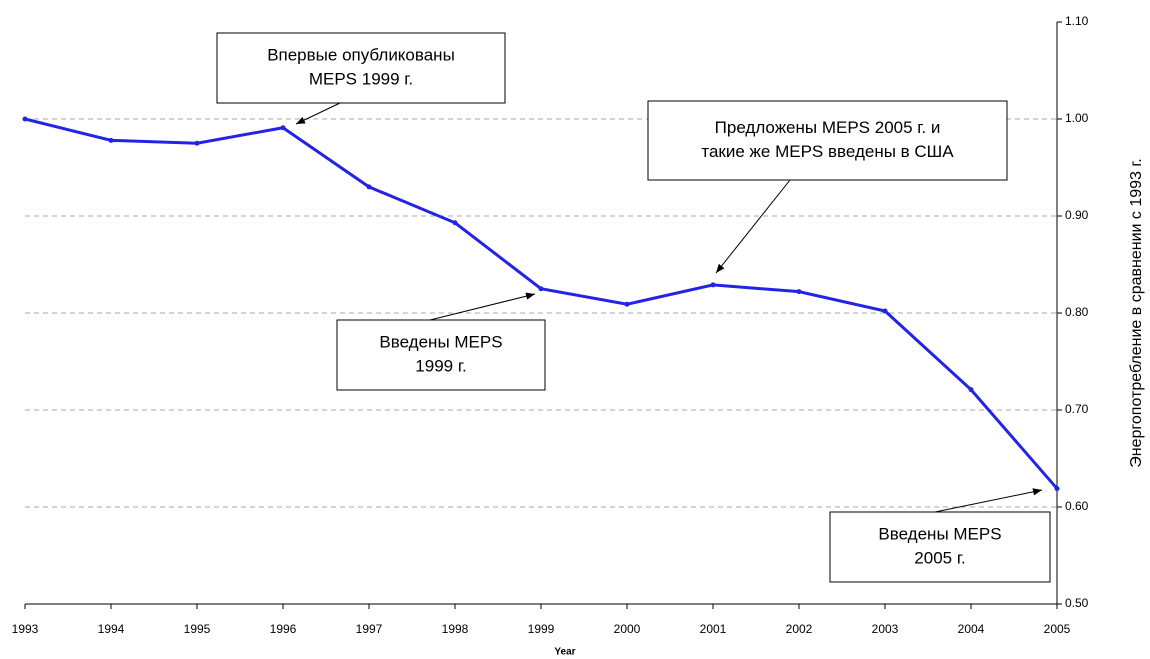 The width and height of the screenshot is (1150, 659). I want to click on x-tick-label: 1998, so click(455, 629).